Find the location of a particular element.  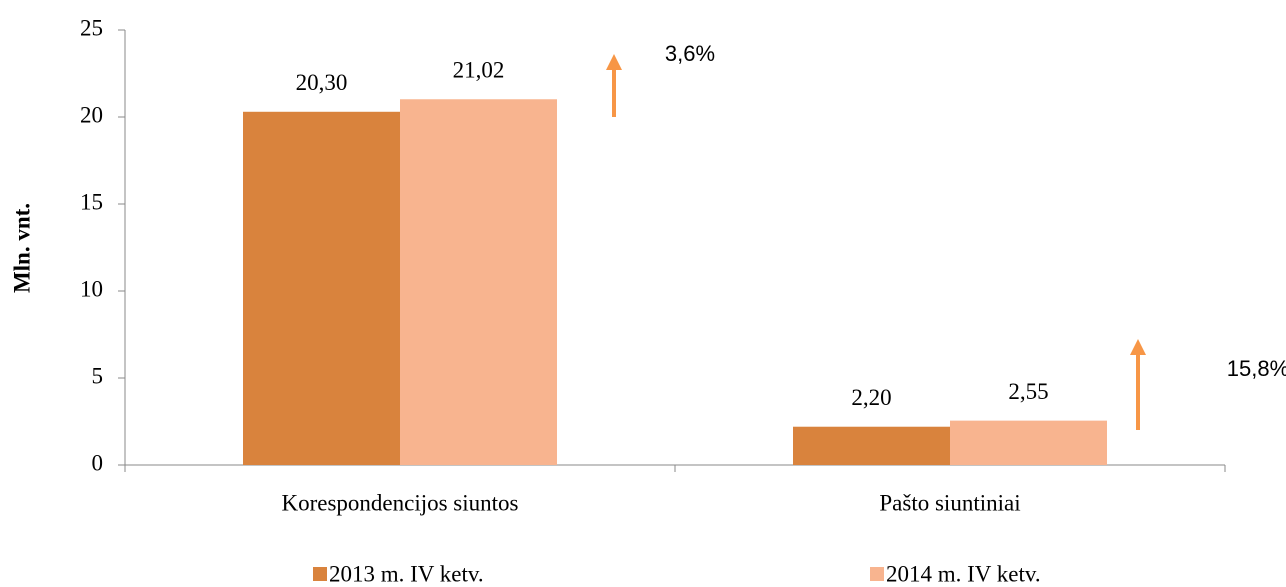

data-label: 20,30 is located at coordinates (322, 82).